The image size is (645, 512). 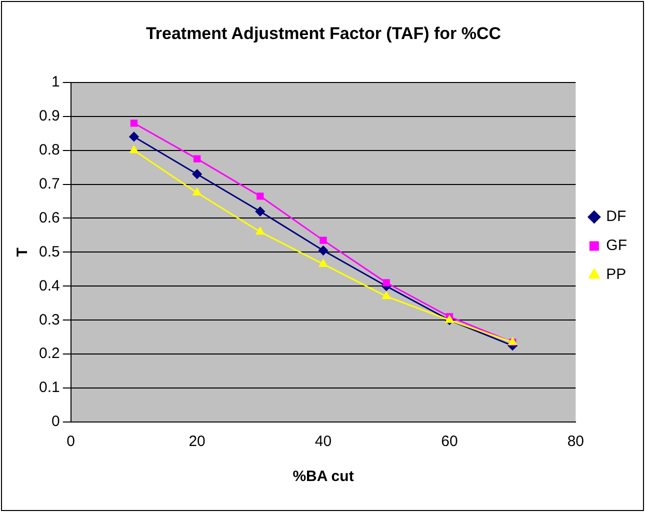 I want to click on y-tick-label: 0.1, so click(x=49, y=387).